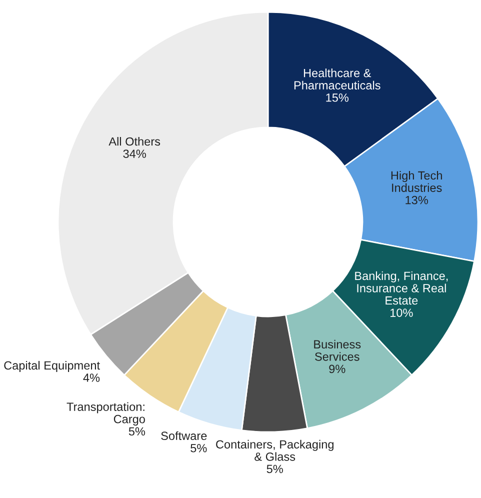 Image resolution: width=481 pixels, height=498 pixels. Describe the element at coordinates (184, 435) in the screenshot. I see `slice-label: Software` at that location.